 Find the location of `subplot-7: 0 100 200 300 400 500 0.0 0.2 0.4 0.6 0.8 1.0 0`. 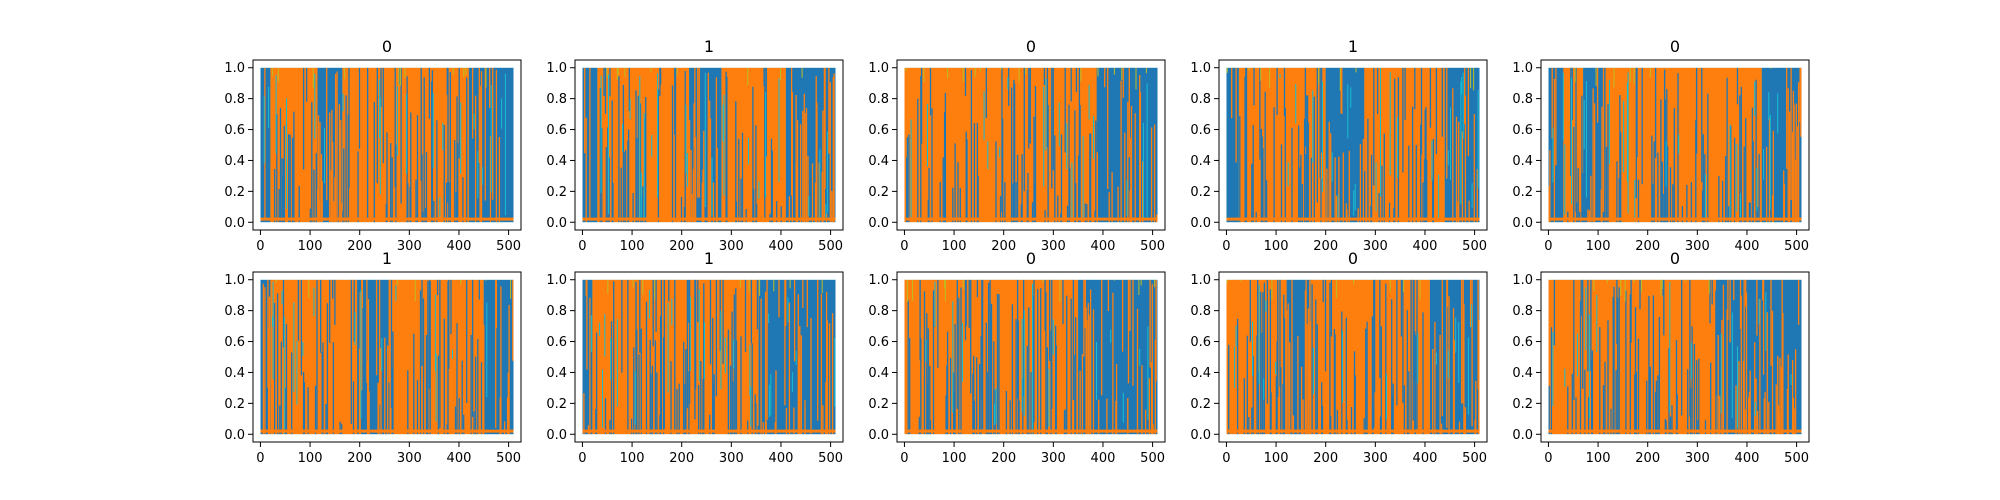

subplot-7: 0 100 200 300 400 500 0.0 0.2 0.4 0.6 0.8 1.0 0 is located at coordinates (1017, 357).